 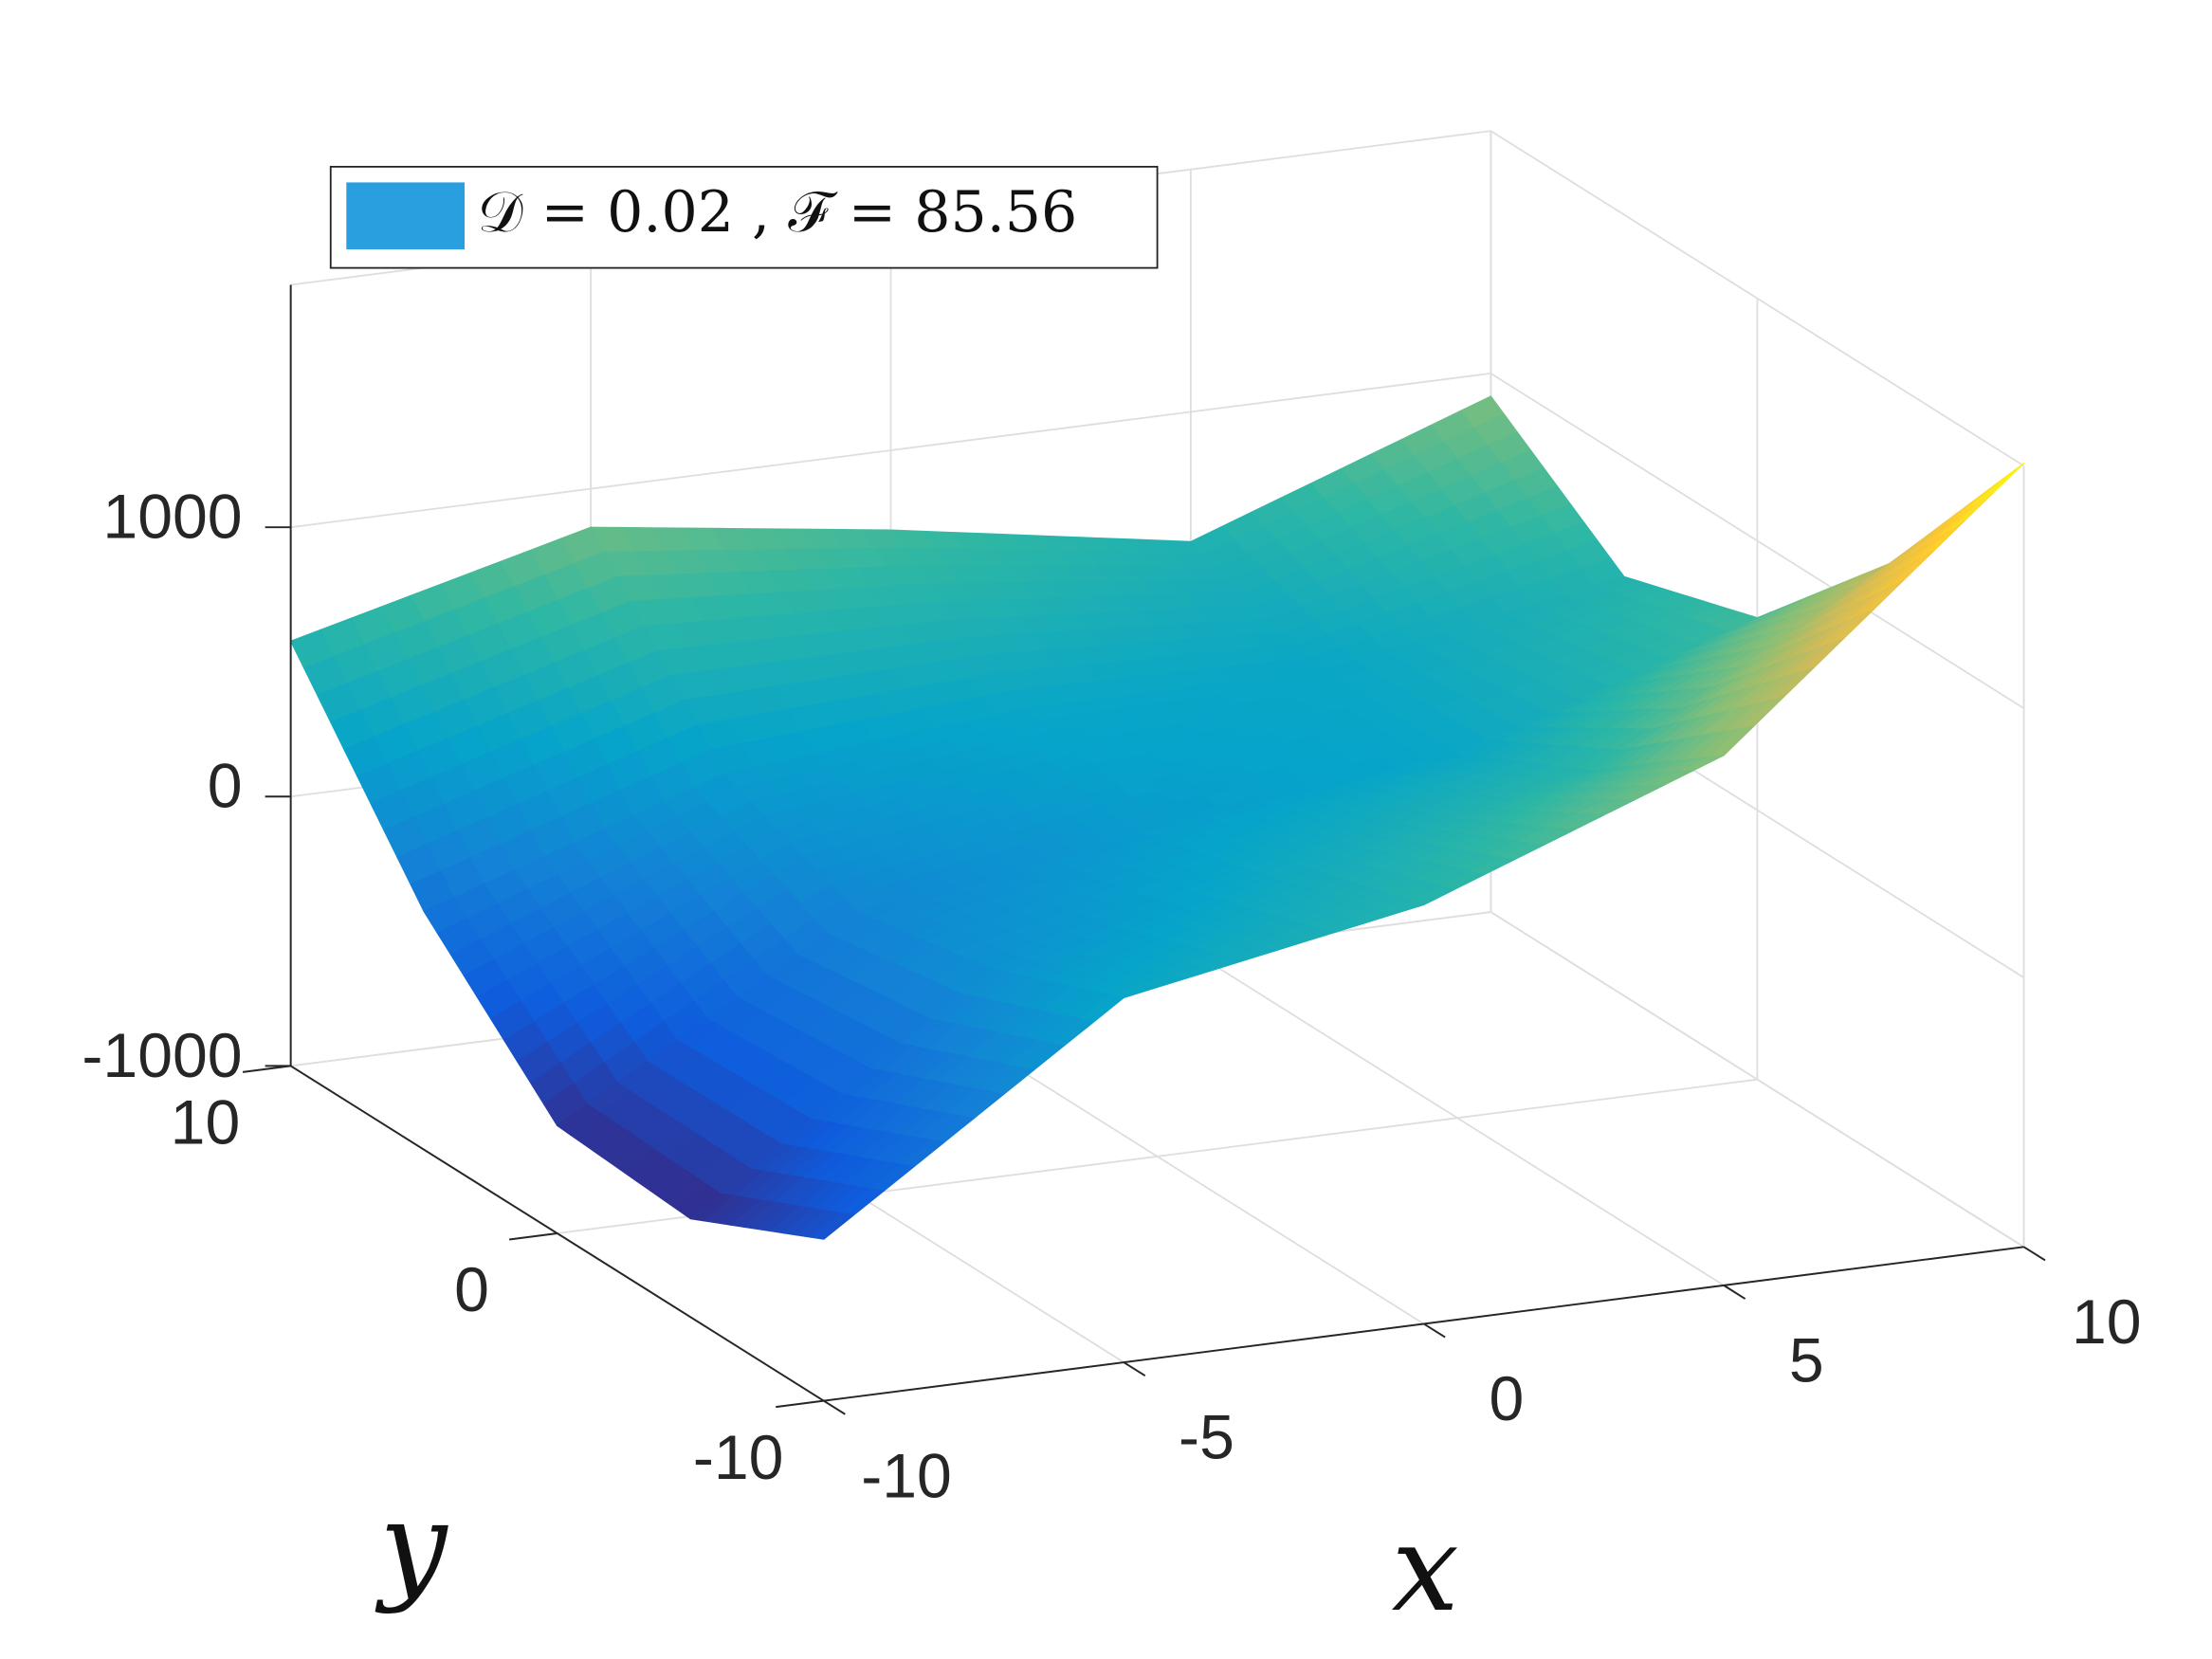 What do you see at coordinates (206, 1123) in the screenshot?
I see `y-tick-label: 10` at bounding box center [206, 1123].